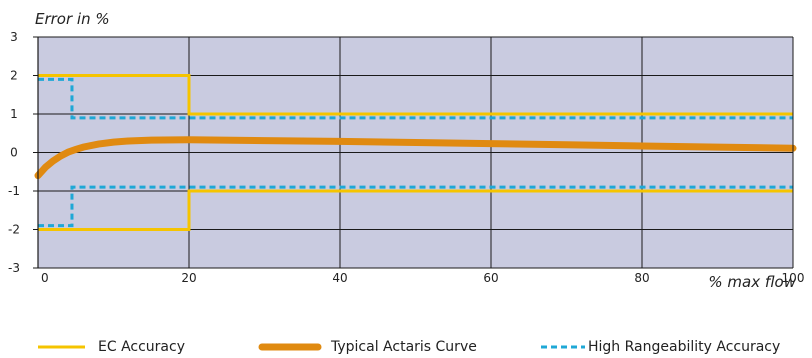 Image resolution: width=812 pixels, height=358 pixels. What do you see at coordinates (641, 278) in the screenshot?
I see `x-tick-label: 80` at bounding box center [641, 278].